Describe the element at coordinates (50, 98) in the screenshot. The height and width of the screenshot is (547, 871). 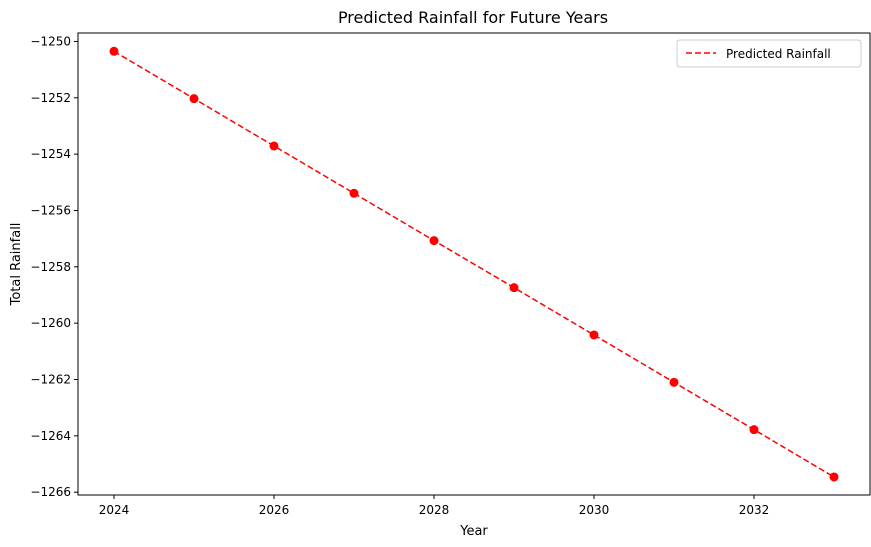
I see `y-tick-label: −1252` at that location.